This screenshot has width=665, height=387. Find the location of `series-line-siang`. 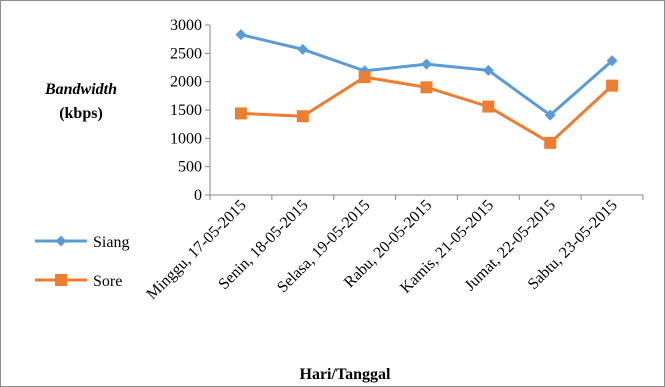

series-line-siang is located at coordinates (427, 75).